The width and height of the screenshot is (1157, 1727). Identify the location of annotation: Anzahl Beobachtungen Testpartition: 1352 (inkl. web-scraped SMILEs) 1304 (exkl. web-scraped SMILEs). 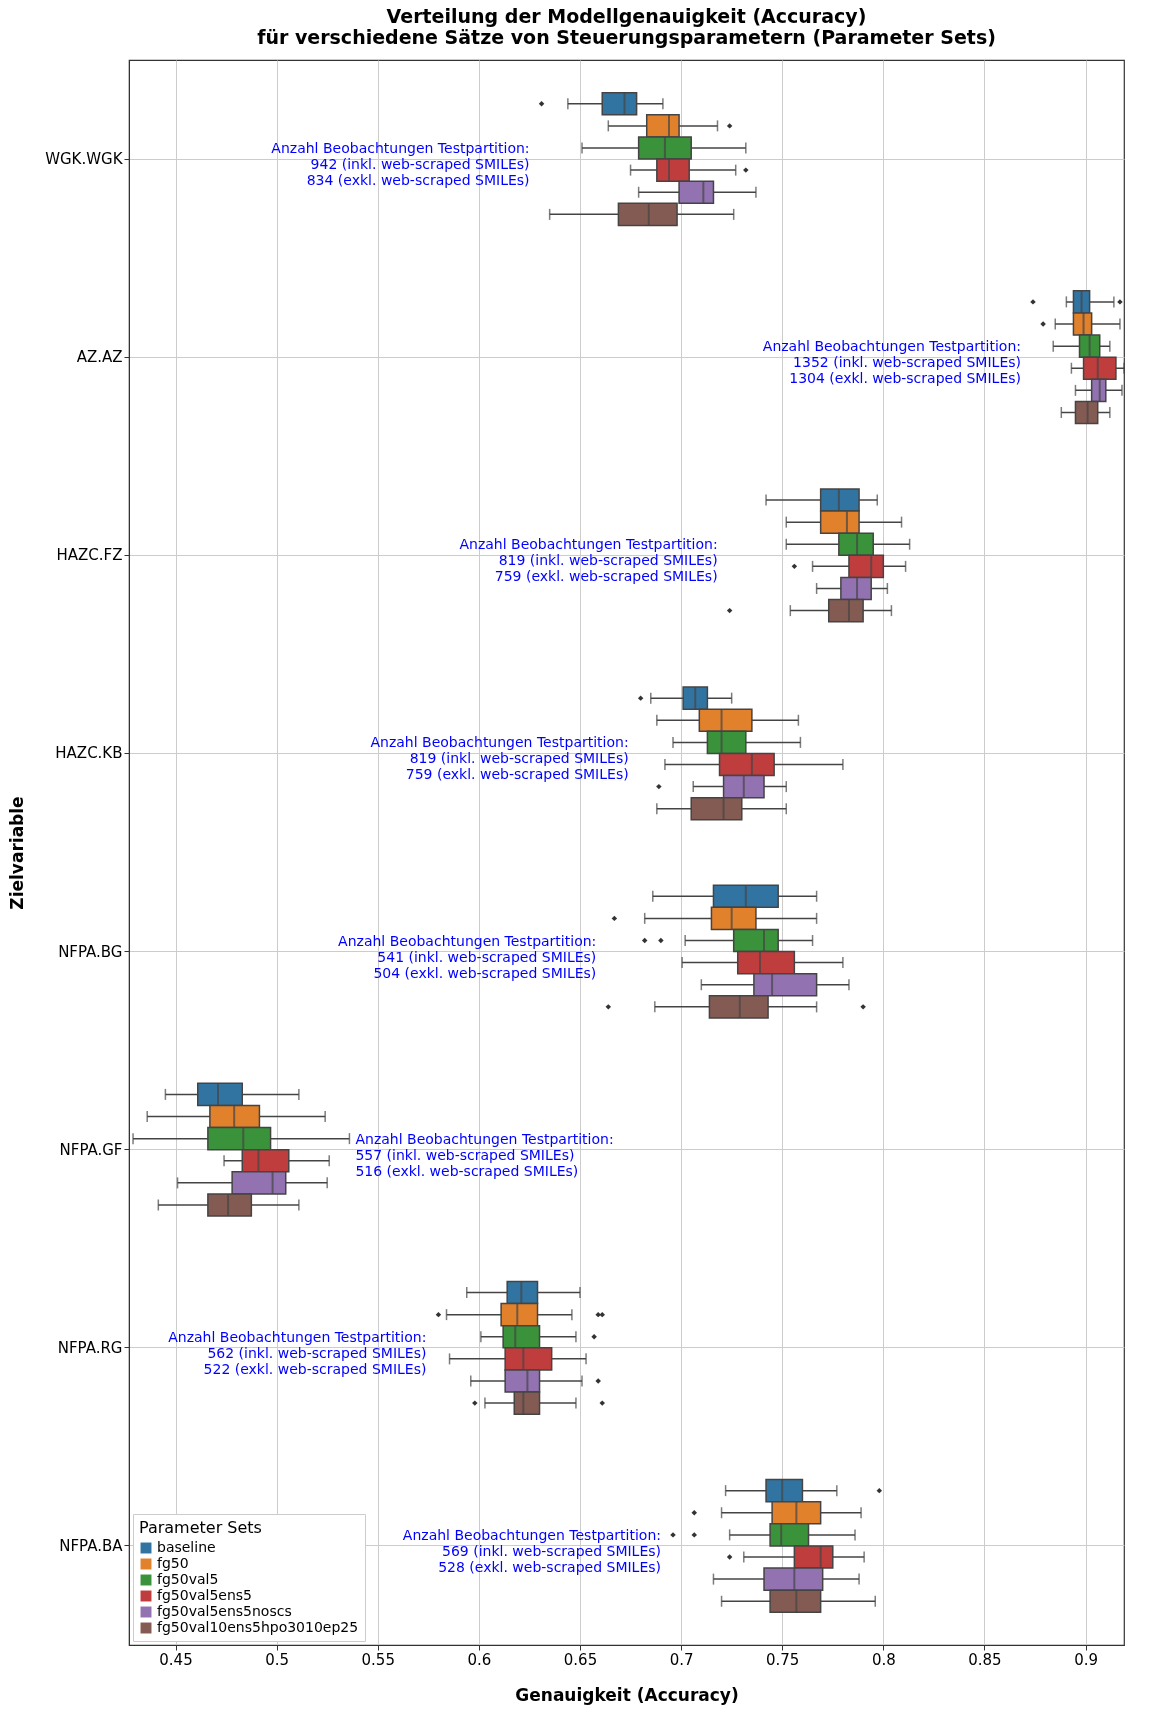
(891, 362).